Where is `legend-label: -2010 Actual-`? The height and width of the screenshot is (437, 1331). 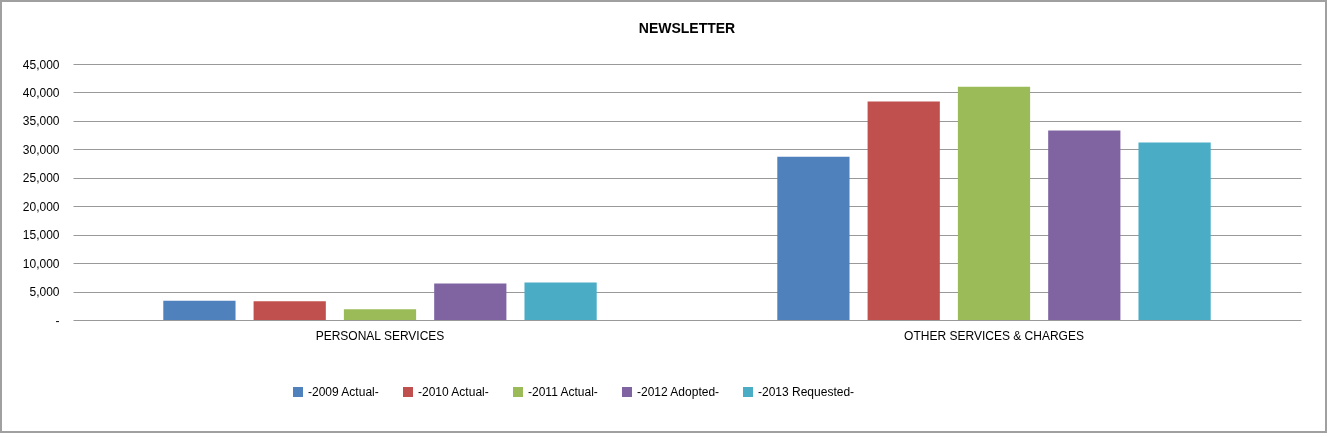 legend-label: -2010 Actual- is located at coordinates (453, 392).